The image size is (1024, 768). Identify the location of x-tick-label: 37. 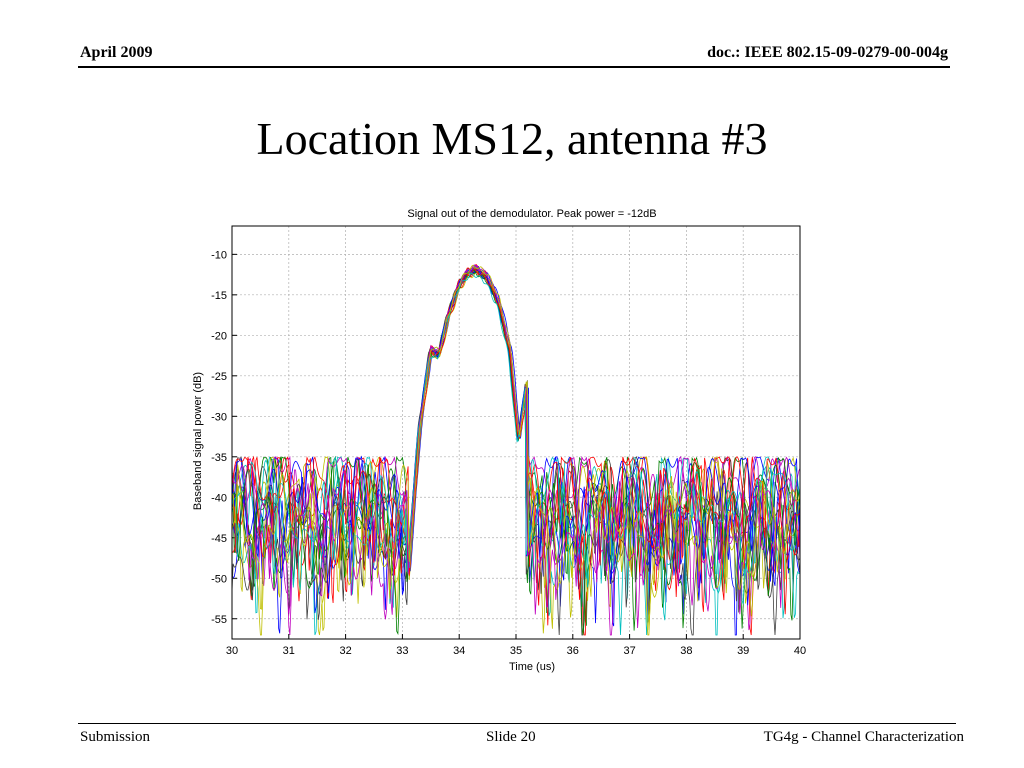
(629, 651).